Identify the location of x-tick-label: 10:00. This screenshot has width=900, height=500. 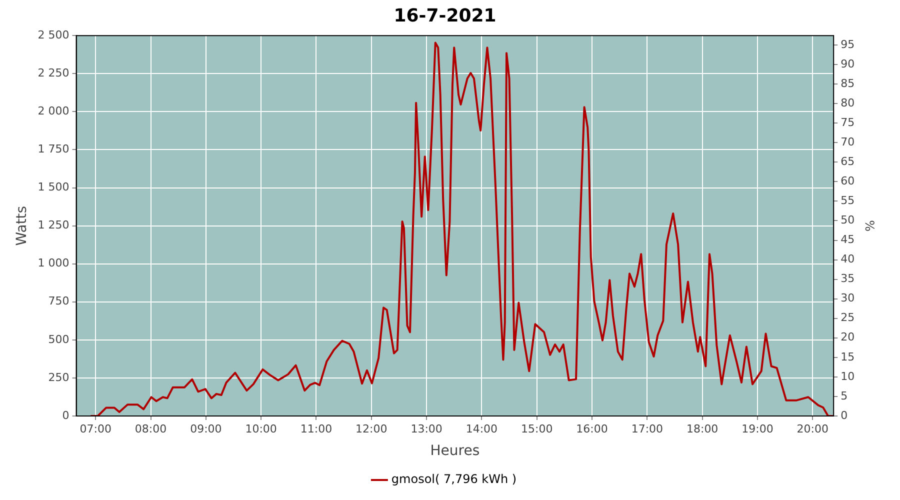
(261, 429).